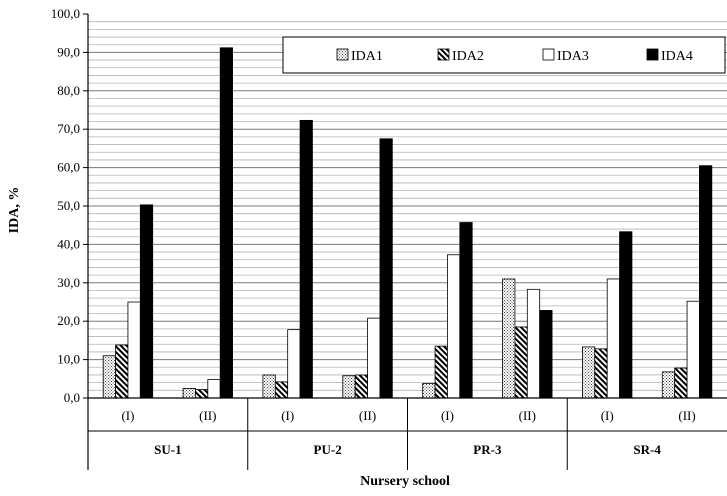 The image size is (727, 496). What do you see at coordinates (14, 210) in the screenshot?
I see `y-axis-title: IDA, %` at bounding box center [14, 210].